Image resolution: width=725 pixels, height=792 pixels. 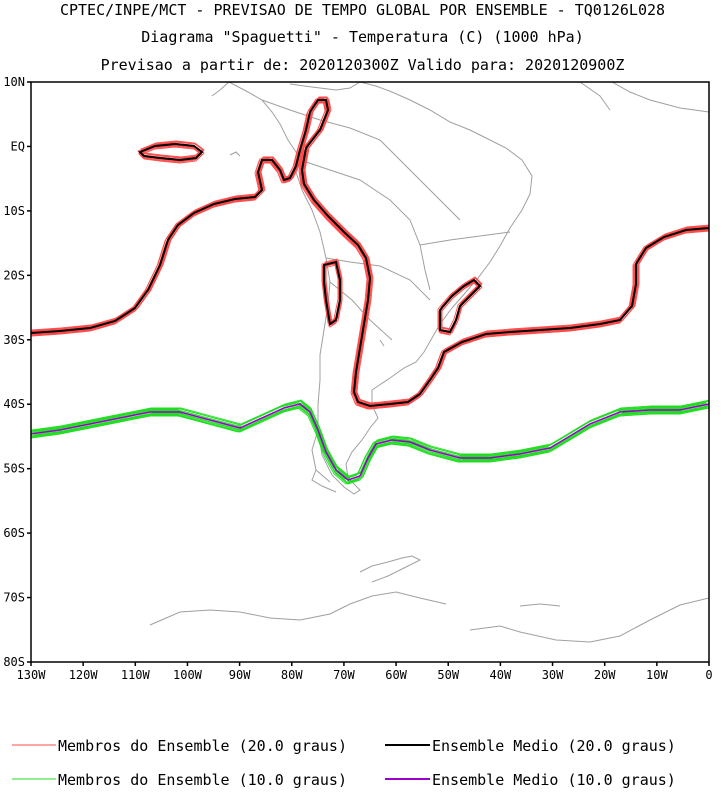 I want to click on x-tick-label: 130W, so click(x=32, y=675).